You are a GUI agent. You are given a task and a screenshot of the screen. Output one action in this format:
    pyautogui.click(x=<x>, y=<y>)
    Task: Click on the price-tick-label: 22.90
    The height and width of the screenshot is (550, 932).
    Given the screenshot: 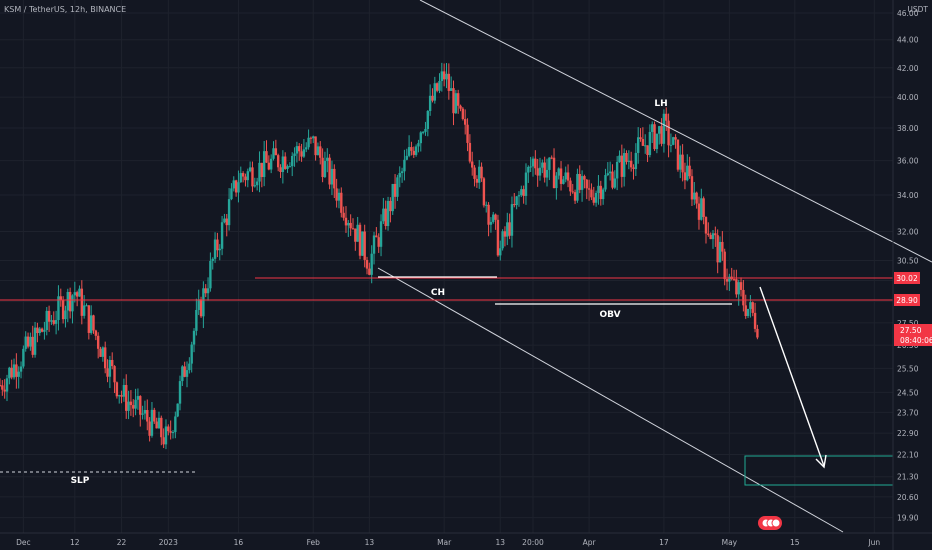 What is the action you would take?
    pyautogui.click(x=908, y=433)
    